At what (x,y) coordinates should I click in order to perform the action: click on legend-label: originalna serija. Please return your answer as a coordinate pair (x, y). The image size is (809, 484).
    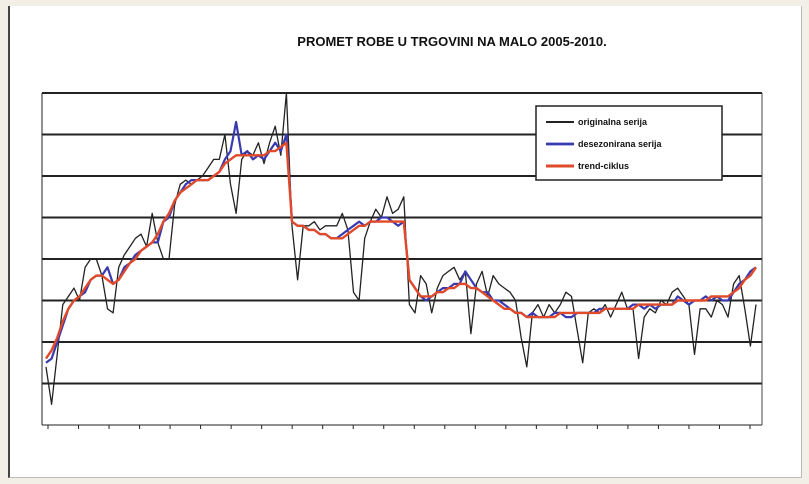
    Looking at the image, I should click on (613, 122).